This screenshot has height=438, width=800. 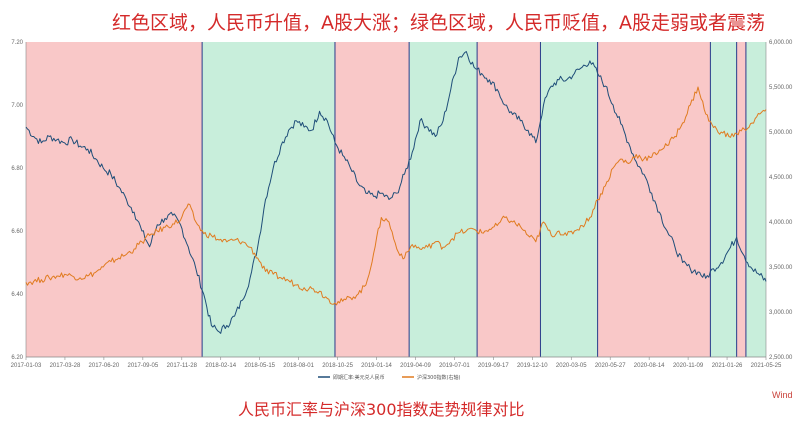 What do you see at coordinates (142, 366) in the screenshot?
I see `x-tick-label: 2017-09-05` at bounding box center [142, 366].